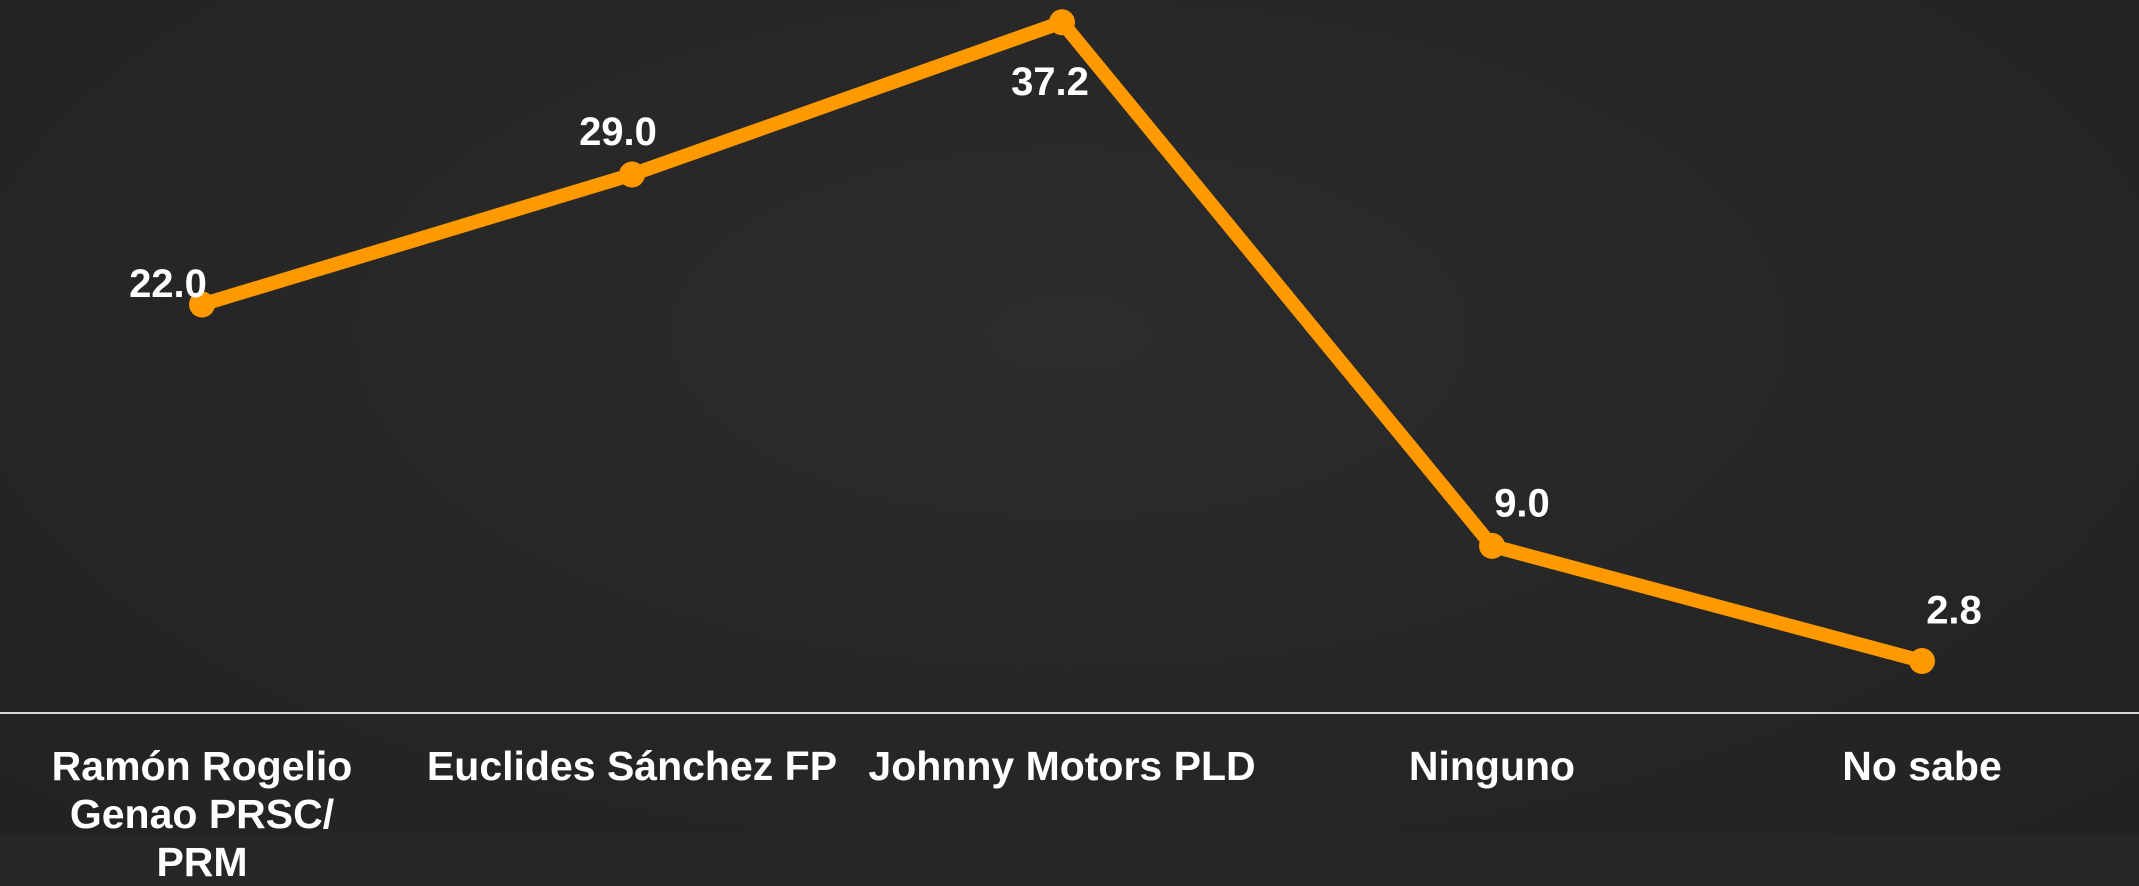 This screenshot has height=886, width=2139. What do you see at coordinates (202, 814) in the screenshot?
I see `x-tick-label: Ramón Rogelio Genao PRSC/ PRM` at bounding box center [202, 814].